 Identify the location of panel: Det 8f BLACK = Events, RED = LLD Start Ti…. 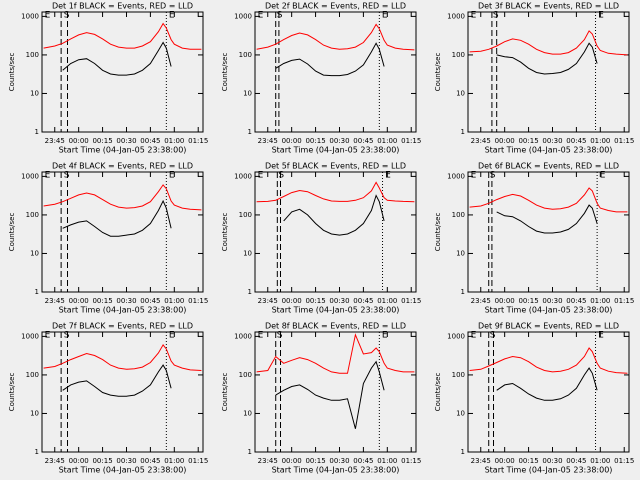
(321, 398).